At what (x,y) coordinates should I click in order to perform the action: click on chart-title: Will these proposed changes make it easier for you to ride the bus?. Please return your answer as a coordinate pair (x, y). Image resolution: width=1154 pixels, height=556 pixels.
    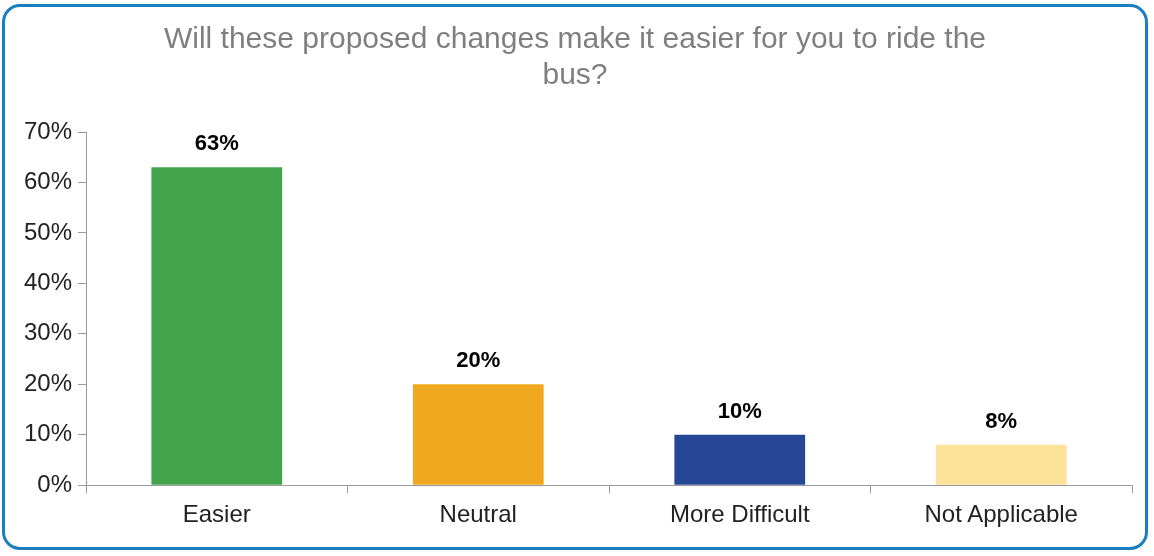
    Looking at the image, I should click on (575, 56).